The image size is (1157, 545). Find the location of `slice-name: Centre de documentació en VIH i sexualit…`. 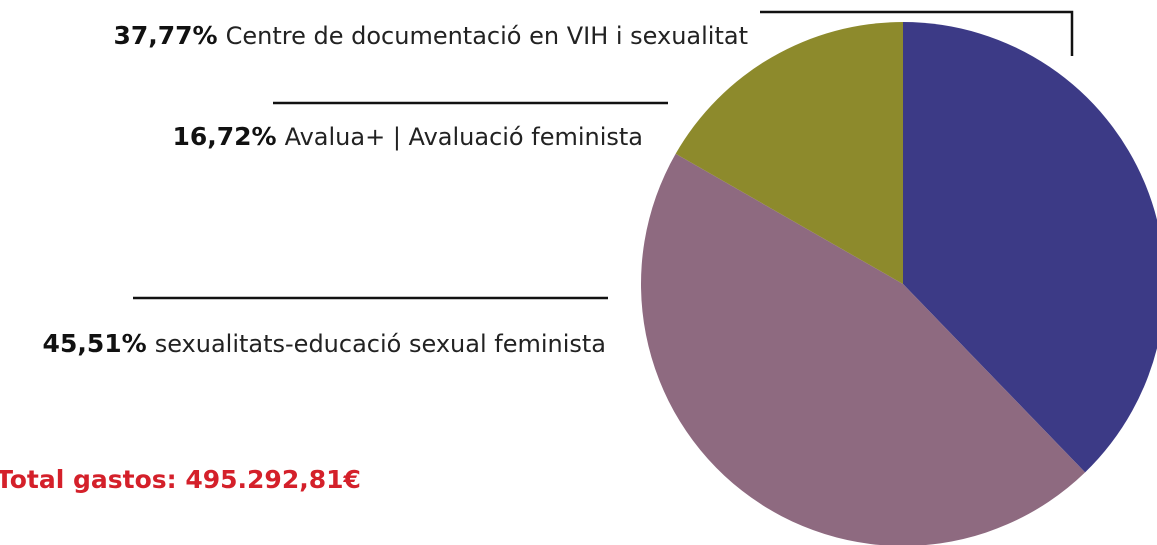

slice-name: Centre de documentació en VIH i sexualit… is located at coordinates (487, 36).